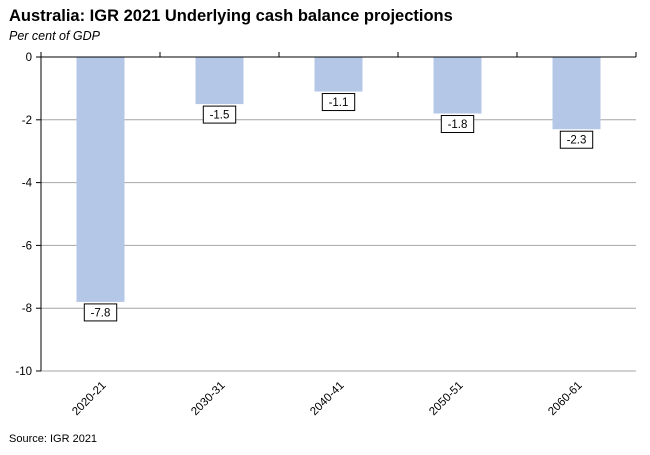  I want to click on data-label: -2.3, so click(577, 141).